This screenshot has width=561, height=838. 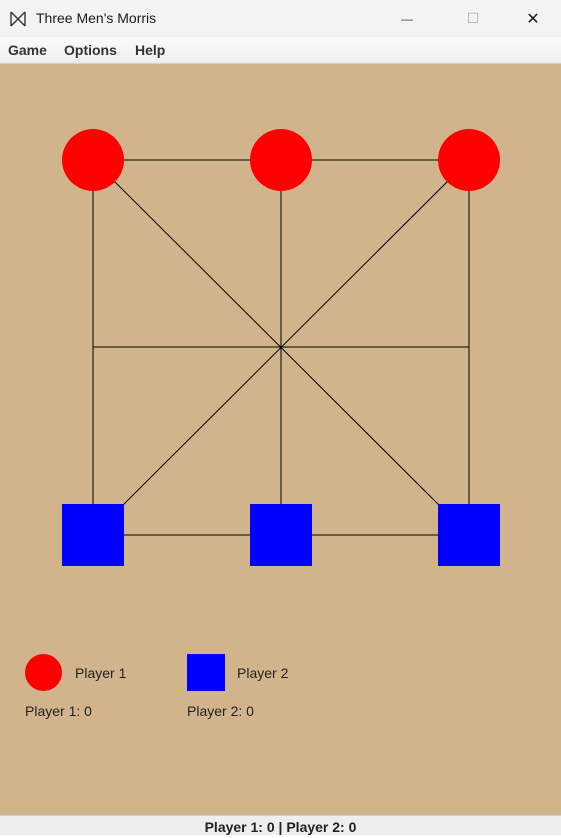 I want to click on minimize-button: —, so click(x=407, y=18).